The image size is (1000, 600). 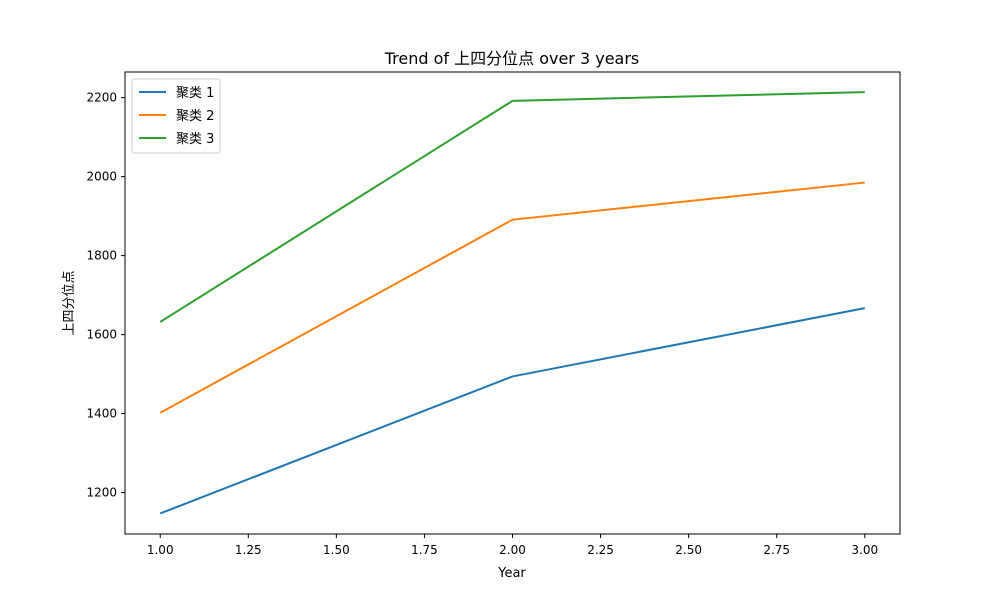 I want to click on legend-box, so click(x=176, y=116).